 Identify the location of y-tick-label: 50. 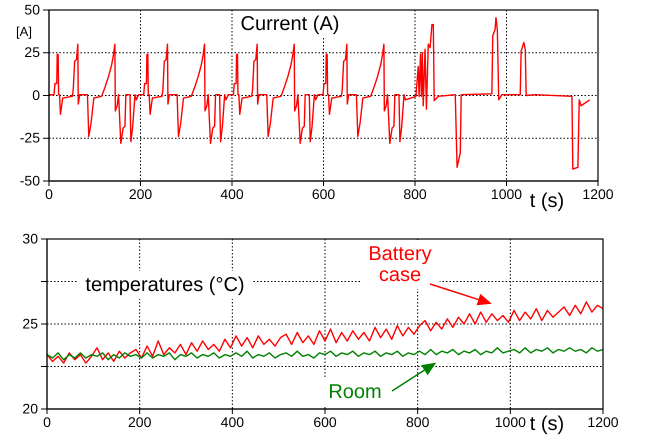
(32, 9).